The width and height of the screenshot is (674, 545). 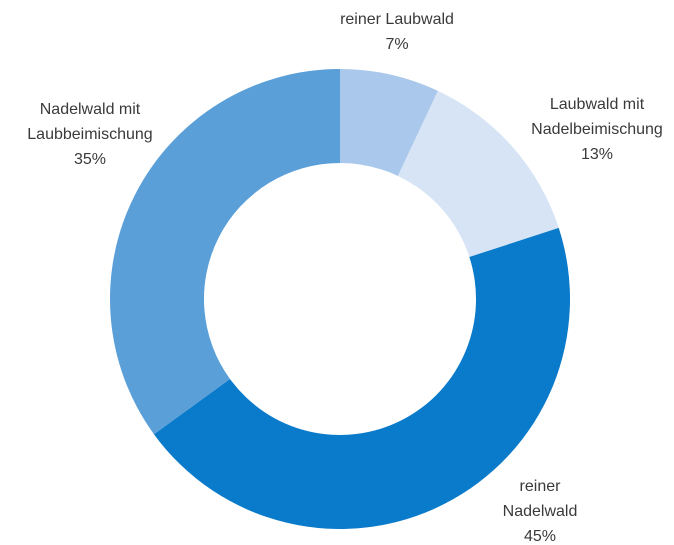 What do you see at coordinates (396, 44) in the screenshot?
I see `value-label: 7%` at bounding box center [396, 44].